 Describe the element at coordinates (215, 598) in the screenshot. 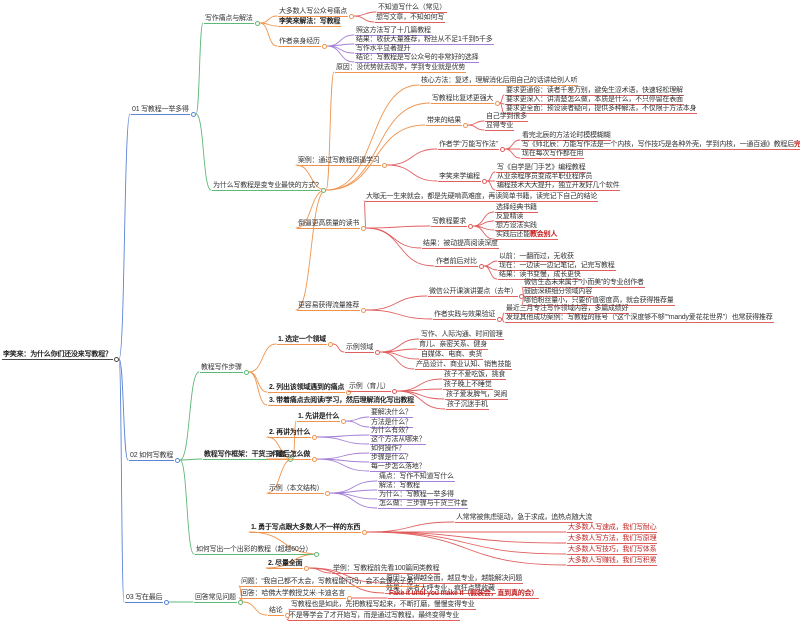

I see `topic-faq: 回答常见问题` at that location.